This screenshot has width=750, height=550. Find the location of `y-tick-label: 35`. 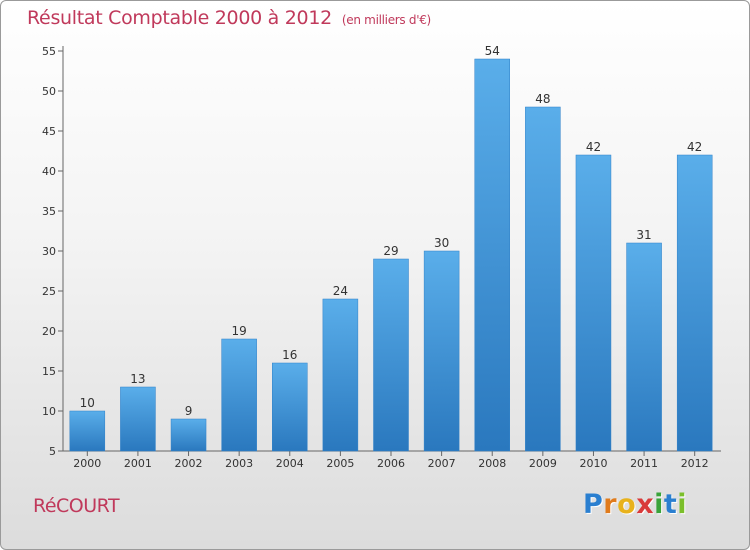

y-tick-label: 35 is located at coordinates (49, 211).